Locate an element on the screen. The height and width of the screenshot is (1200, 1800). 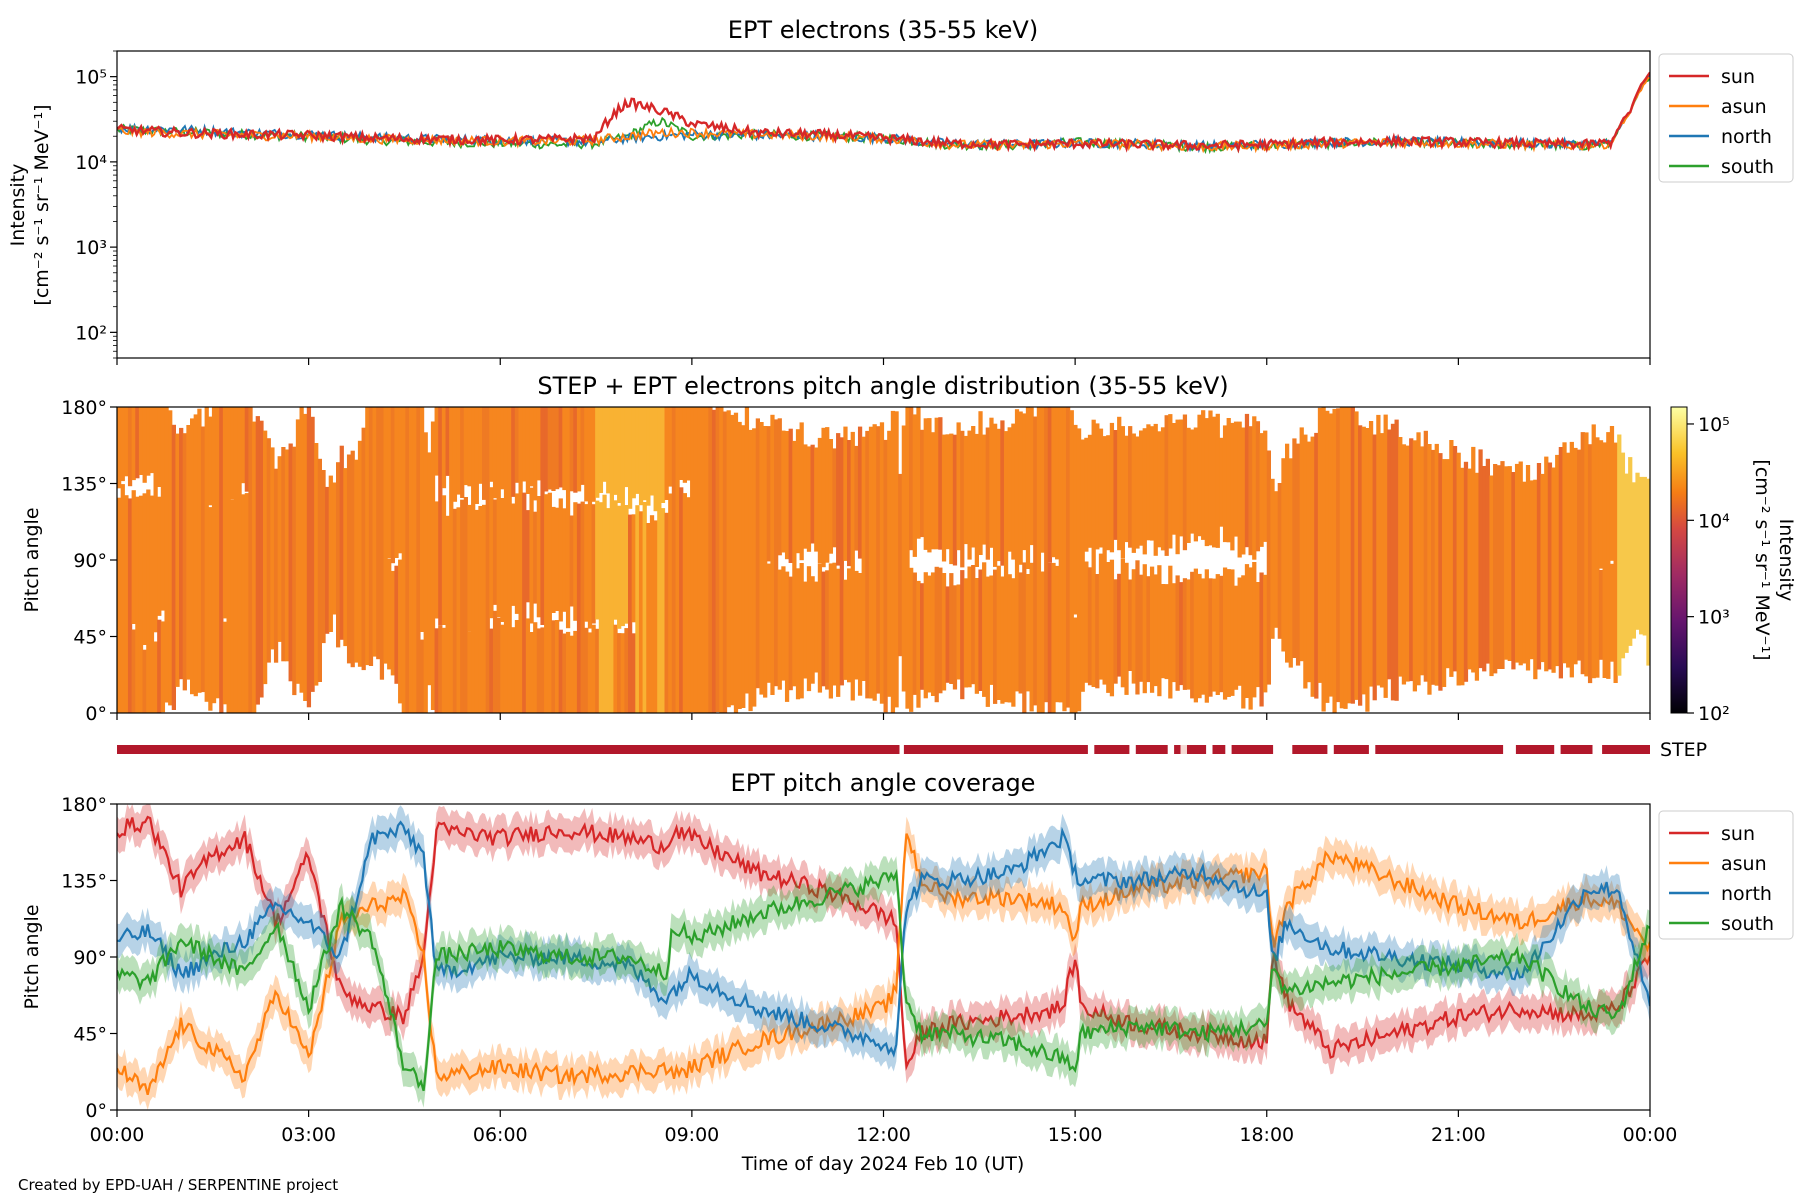
coverage-xtick-label: 12:00 is located at coordinates (883, 1135).